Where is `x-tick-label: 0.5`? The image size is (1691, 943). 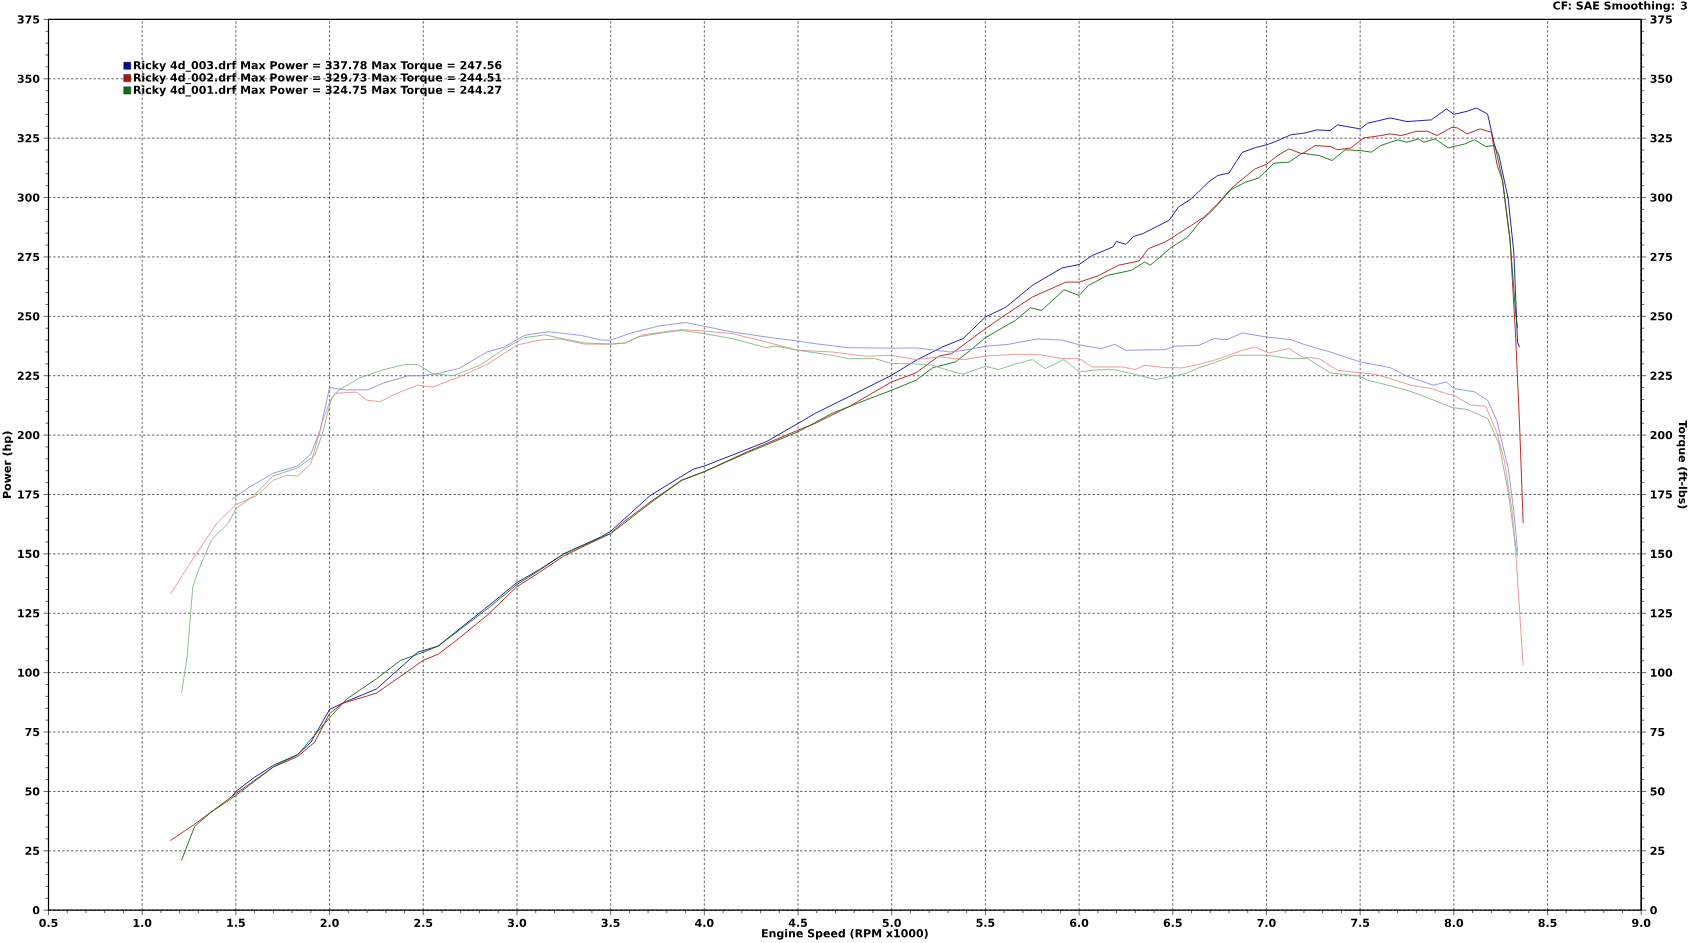 x-tick-label: 0.5 is located at coordinates (48, 923).